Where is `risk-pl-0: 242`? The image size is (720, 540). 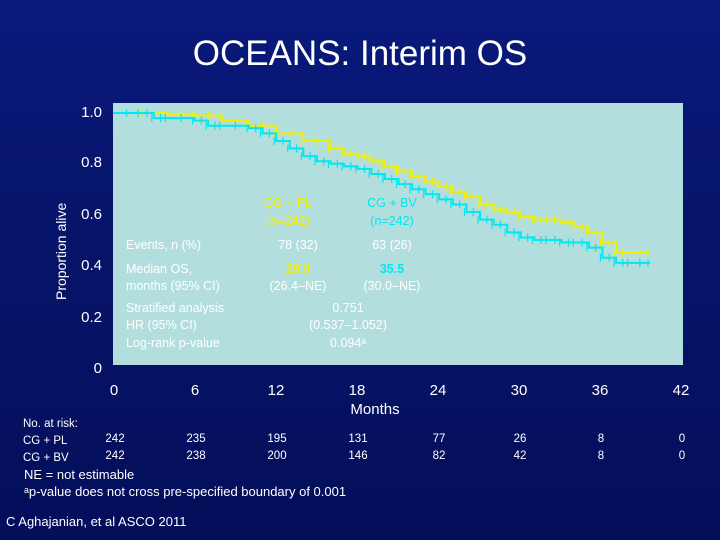 risk-pl-0: 242 is located at coordinates (115, 439).